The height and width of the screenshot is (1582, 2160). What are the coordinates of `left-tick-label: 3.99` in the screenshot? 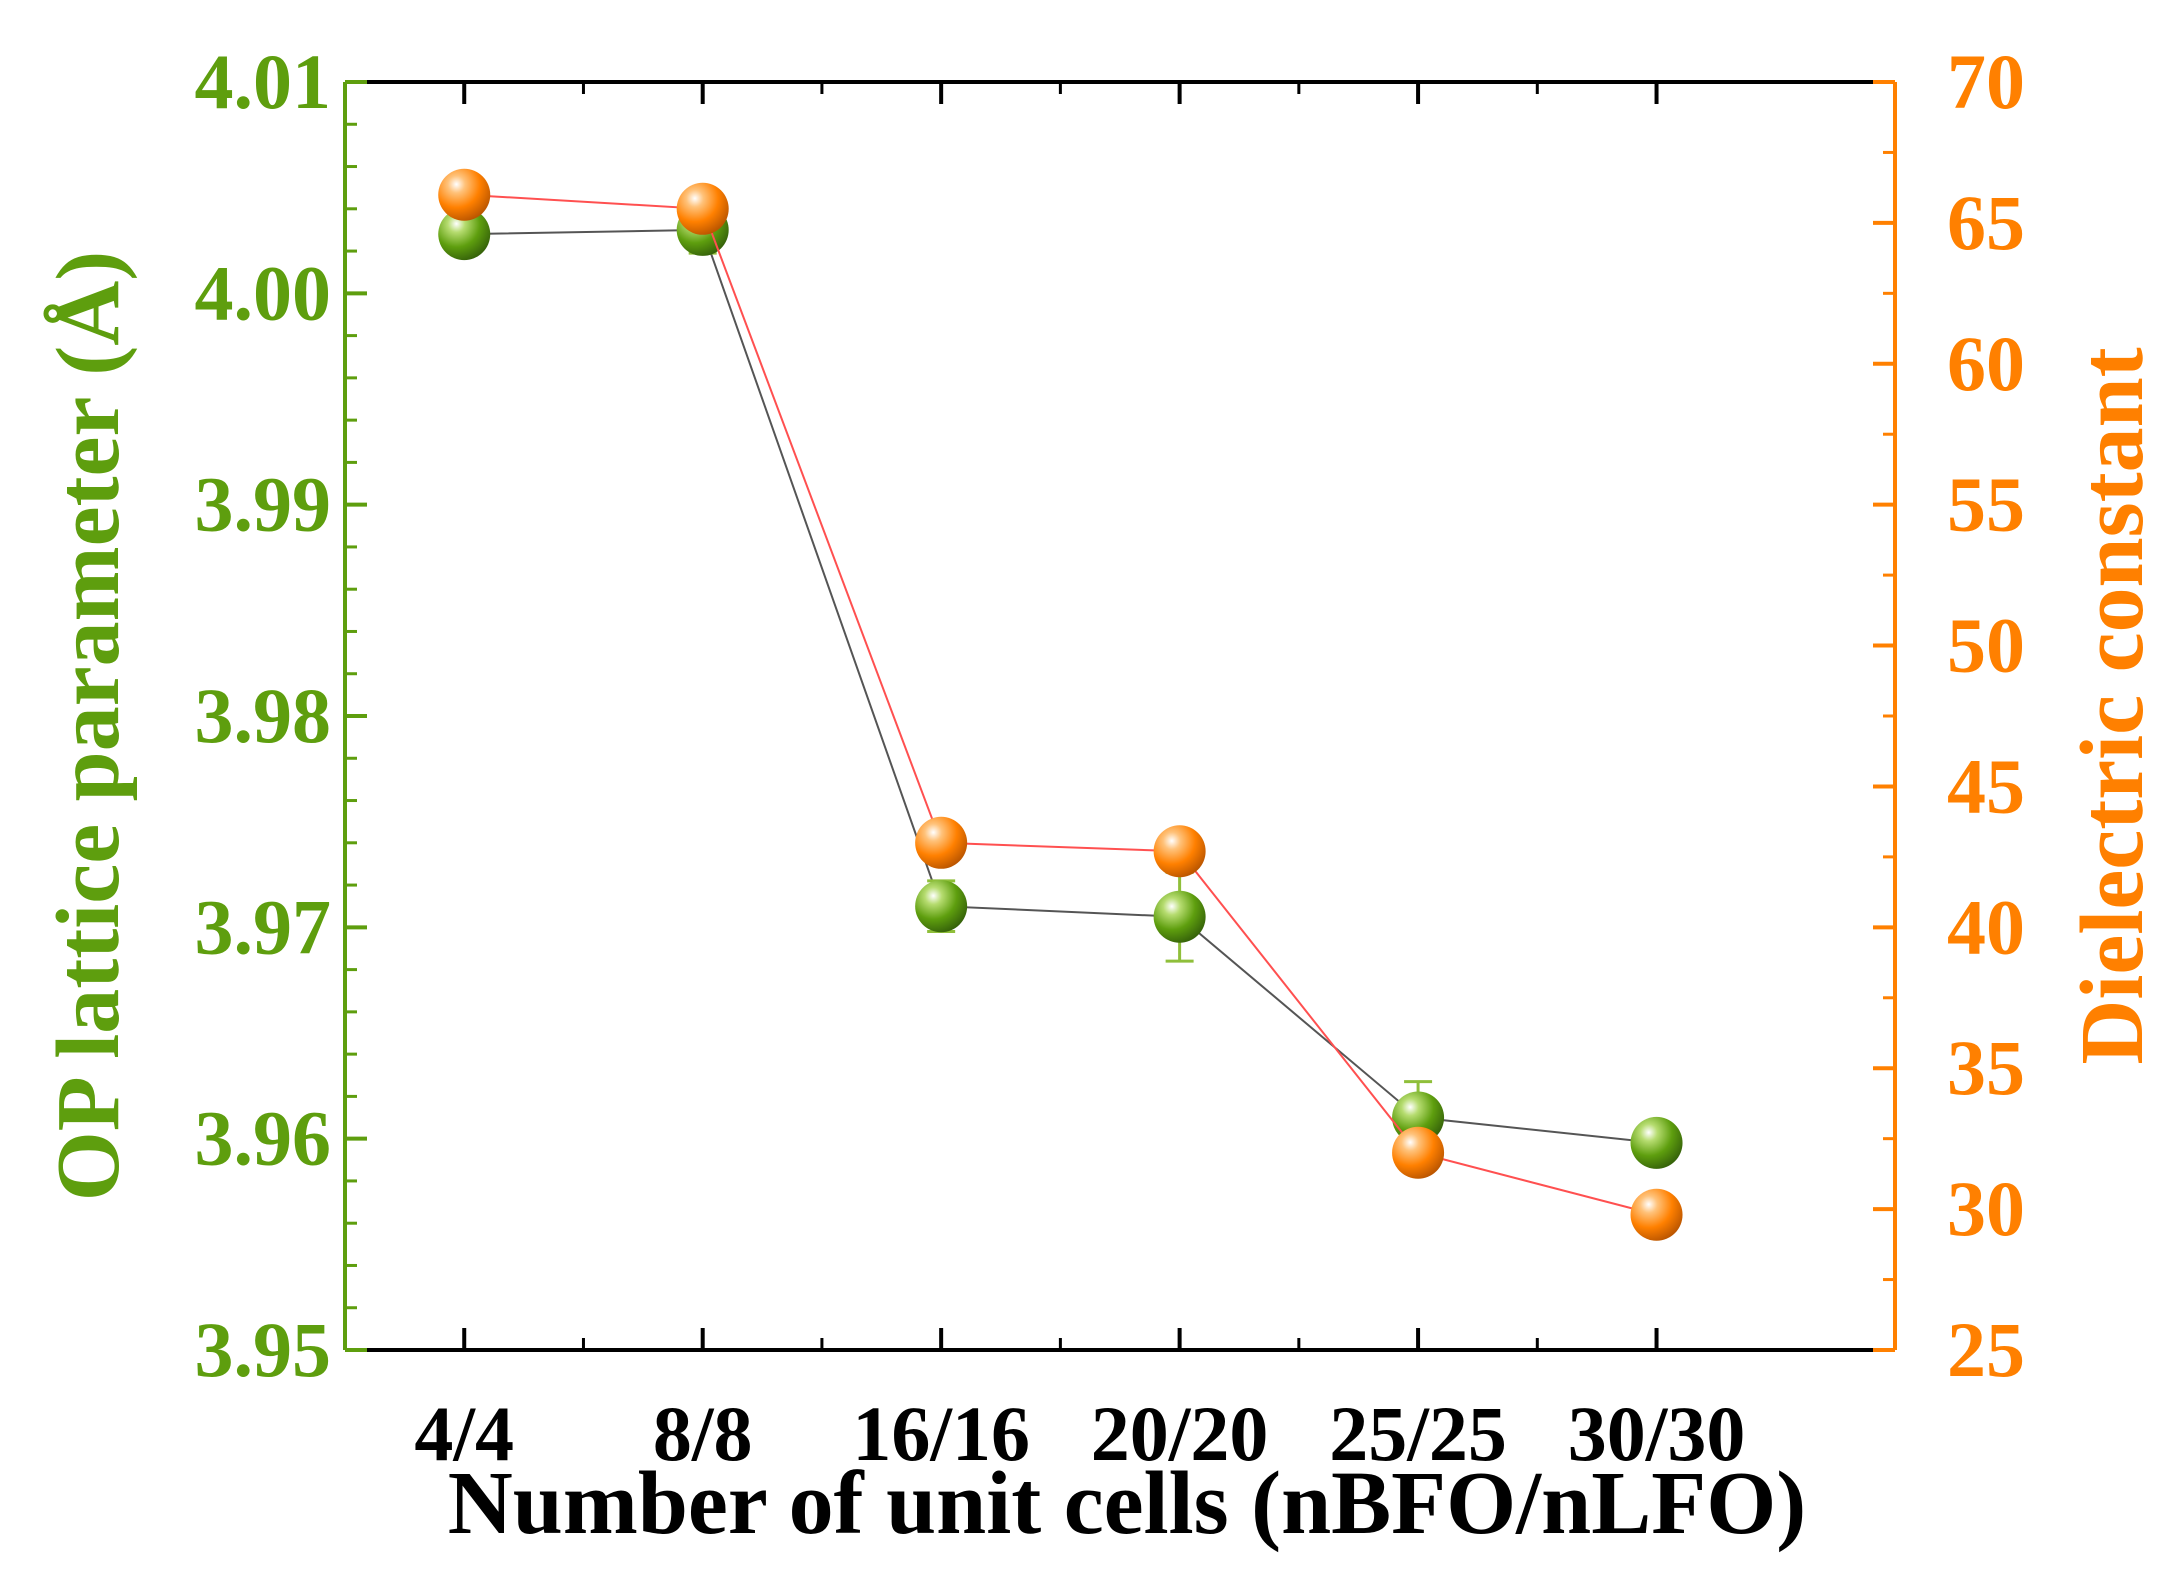 It's located at (263, 504).